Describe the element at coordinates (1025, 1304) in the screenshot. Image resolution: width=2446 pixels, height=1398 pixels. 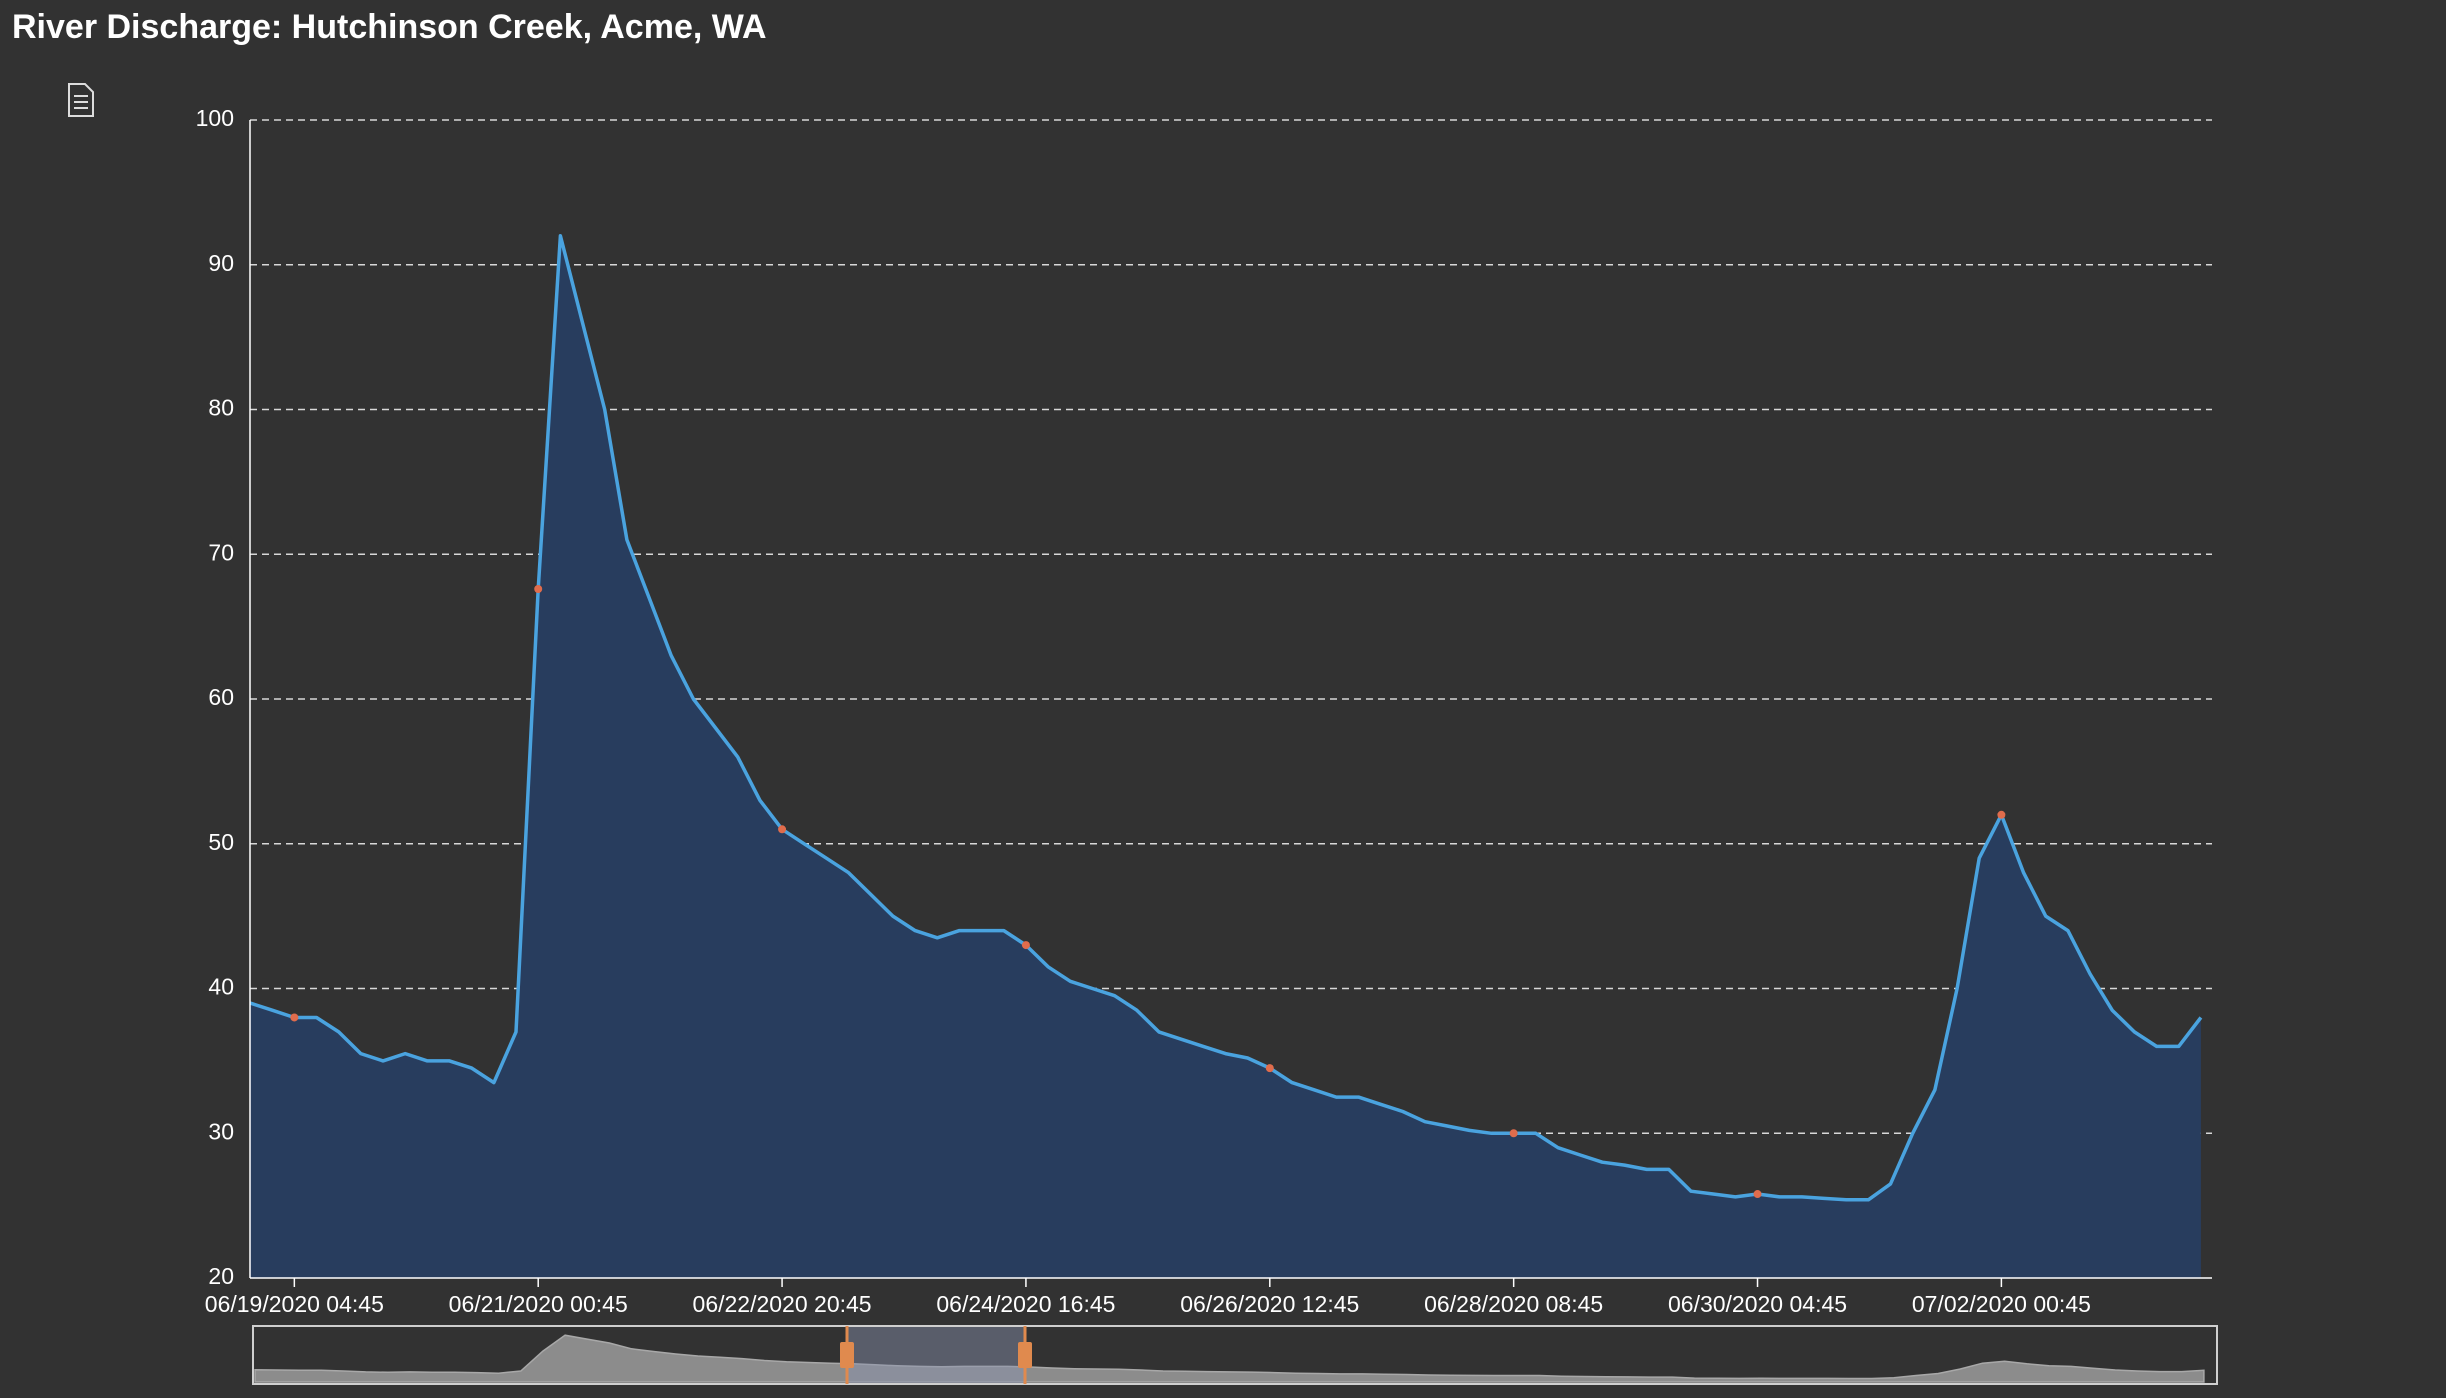
I see `x-tick-label: 06/24/2020 16:45` at that location.